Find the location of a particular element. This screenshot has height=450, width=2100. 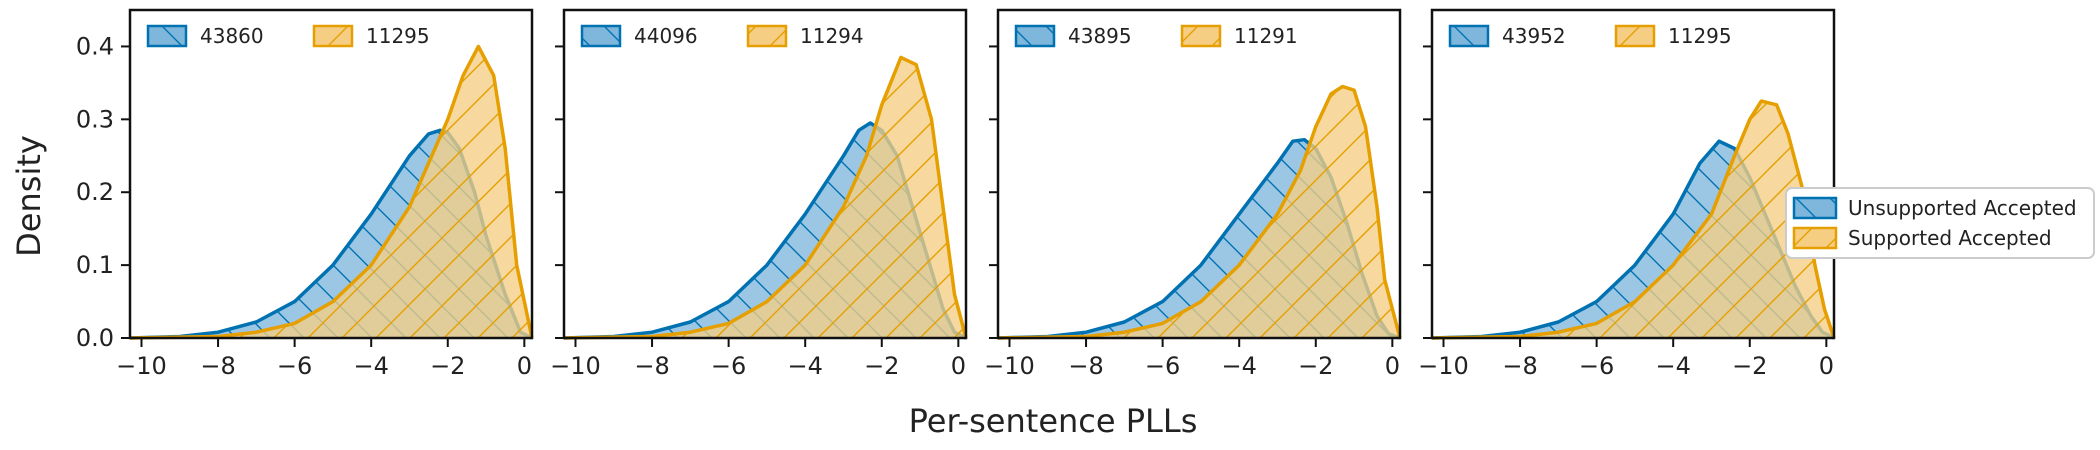

global-legend-label: Supported Accepted is located at coordinates (1950, 238).